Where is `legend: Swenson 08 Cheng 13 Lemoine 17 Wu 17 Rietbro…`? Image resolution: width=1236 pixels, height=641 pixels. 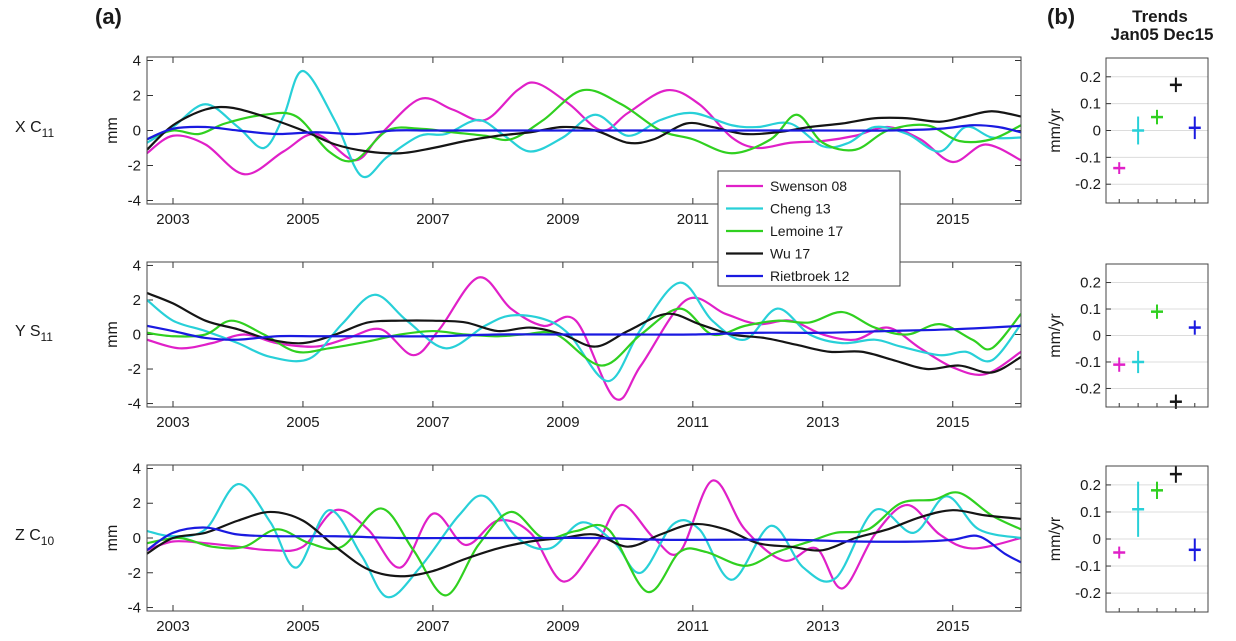
legend: Swenson 08 Cheng 13 Lemoine 17 Wu 17 Rietbro… is located at coordinates (809, 228).